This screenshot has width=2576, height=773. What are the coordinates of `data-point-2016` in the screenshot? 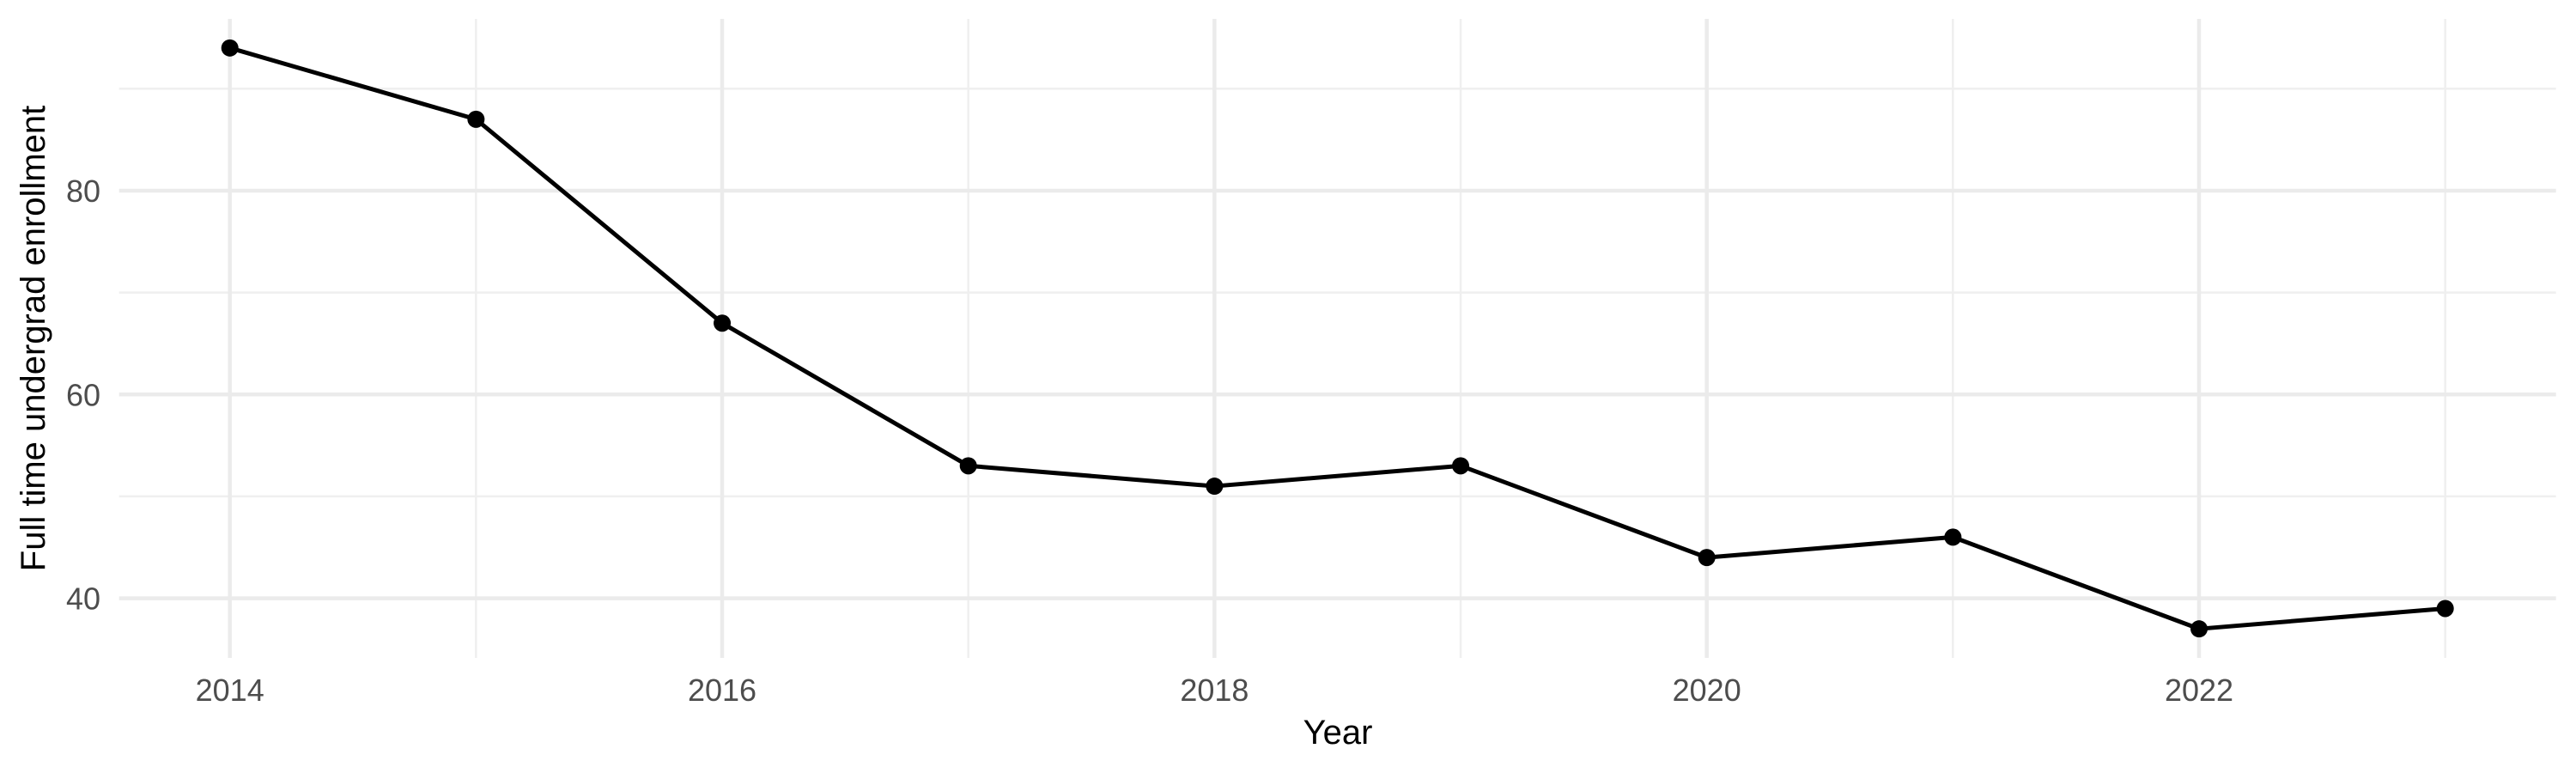 It's located at (723, 323).